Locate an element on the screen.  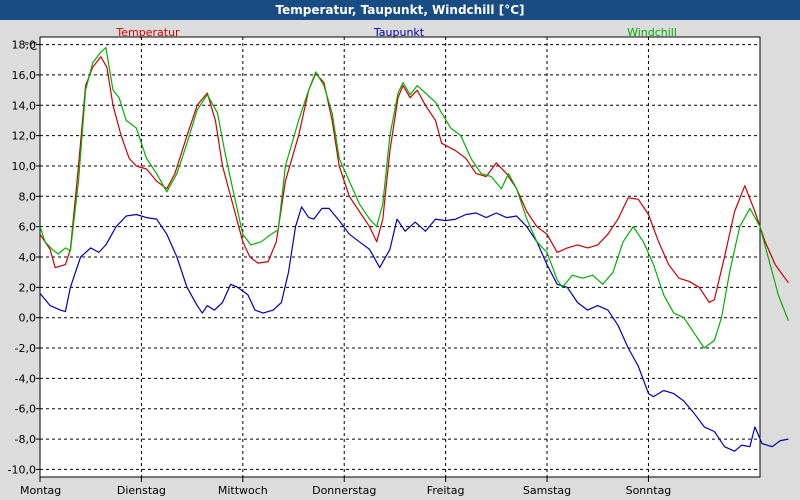
y-tick-label: 8,0 is located at coordinates (28, 196).